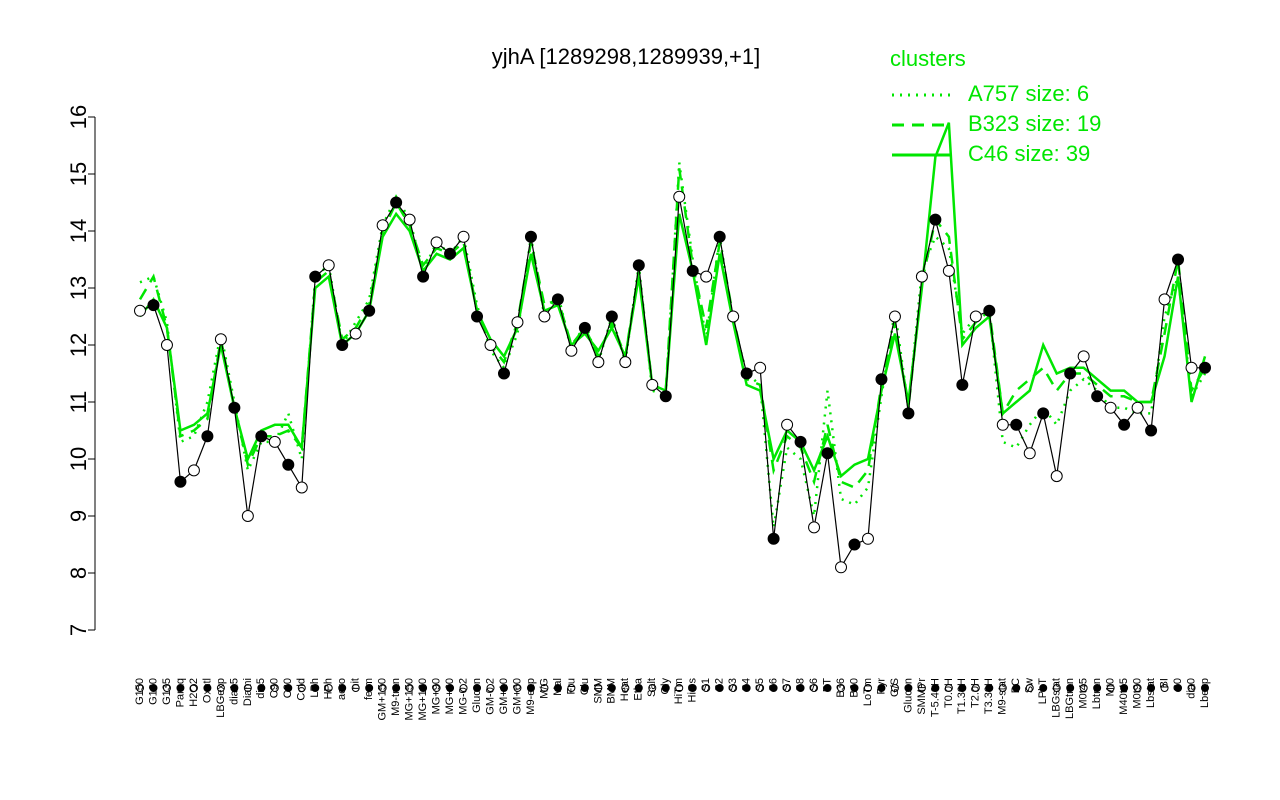  I want to click on x-tick-label: S0, so click(1178, 684).